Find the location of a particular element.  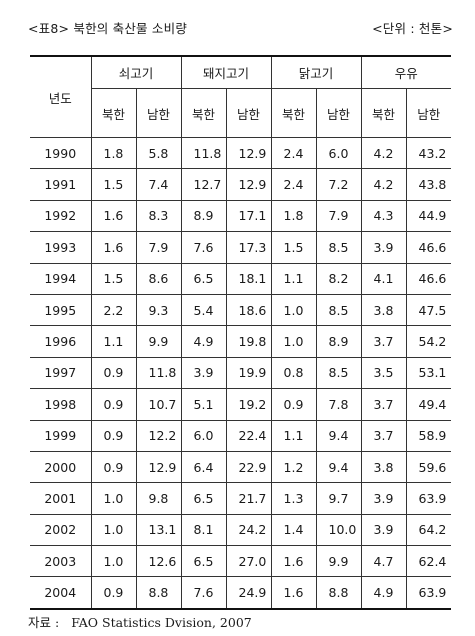

table-row: 1995 2.2 9.3 5.4 18.6 1.0 8.5 3.8 47.5 is located at coordinates (241, 310).